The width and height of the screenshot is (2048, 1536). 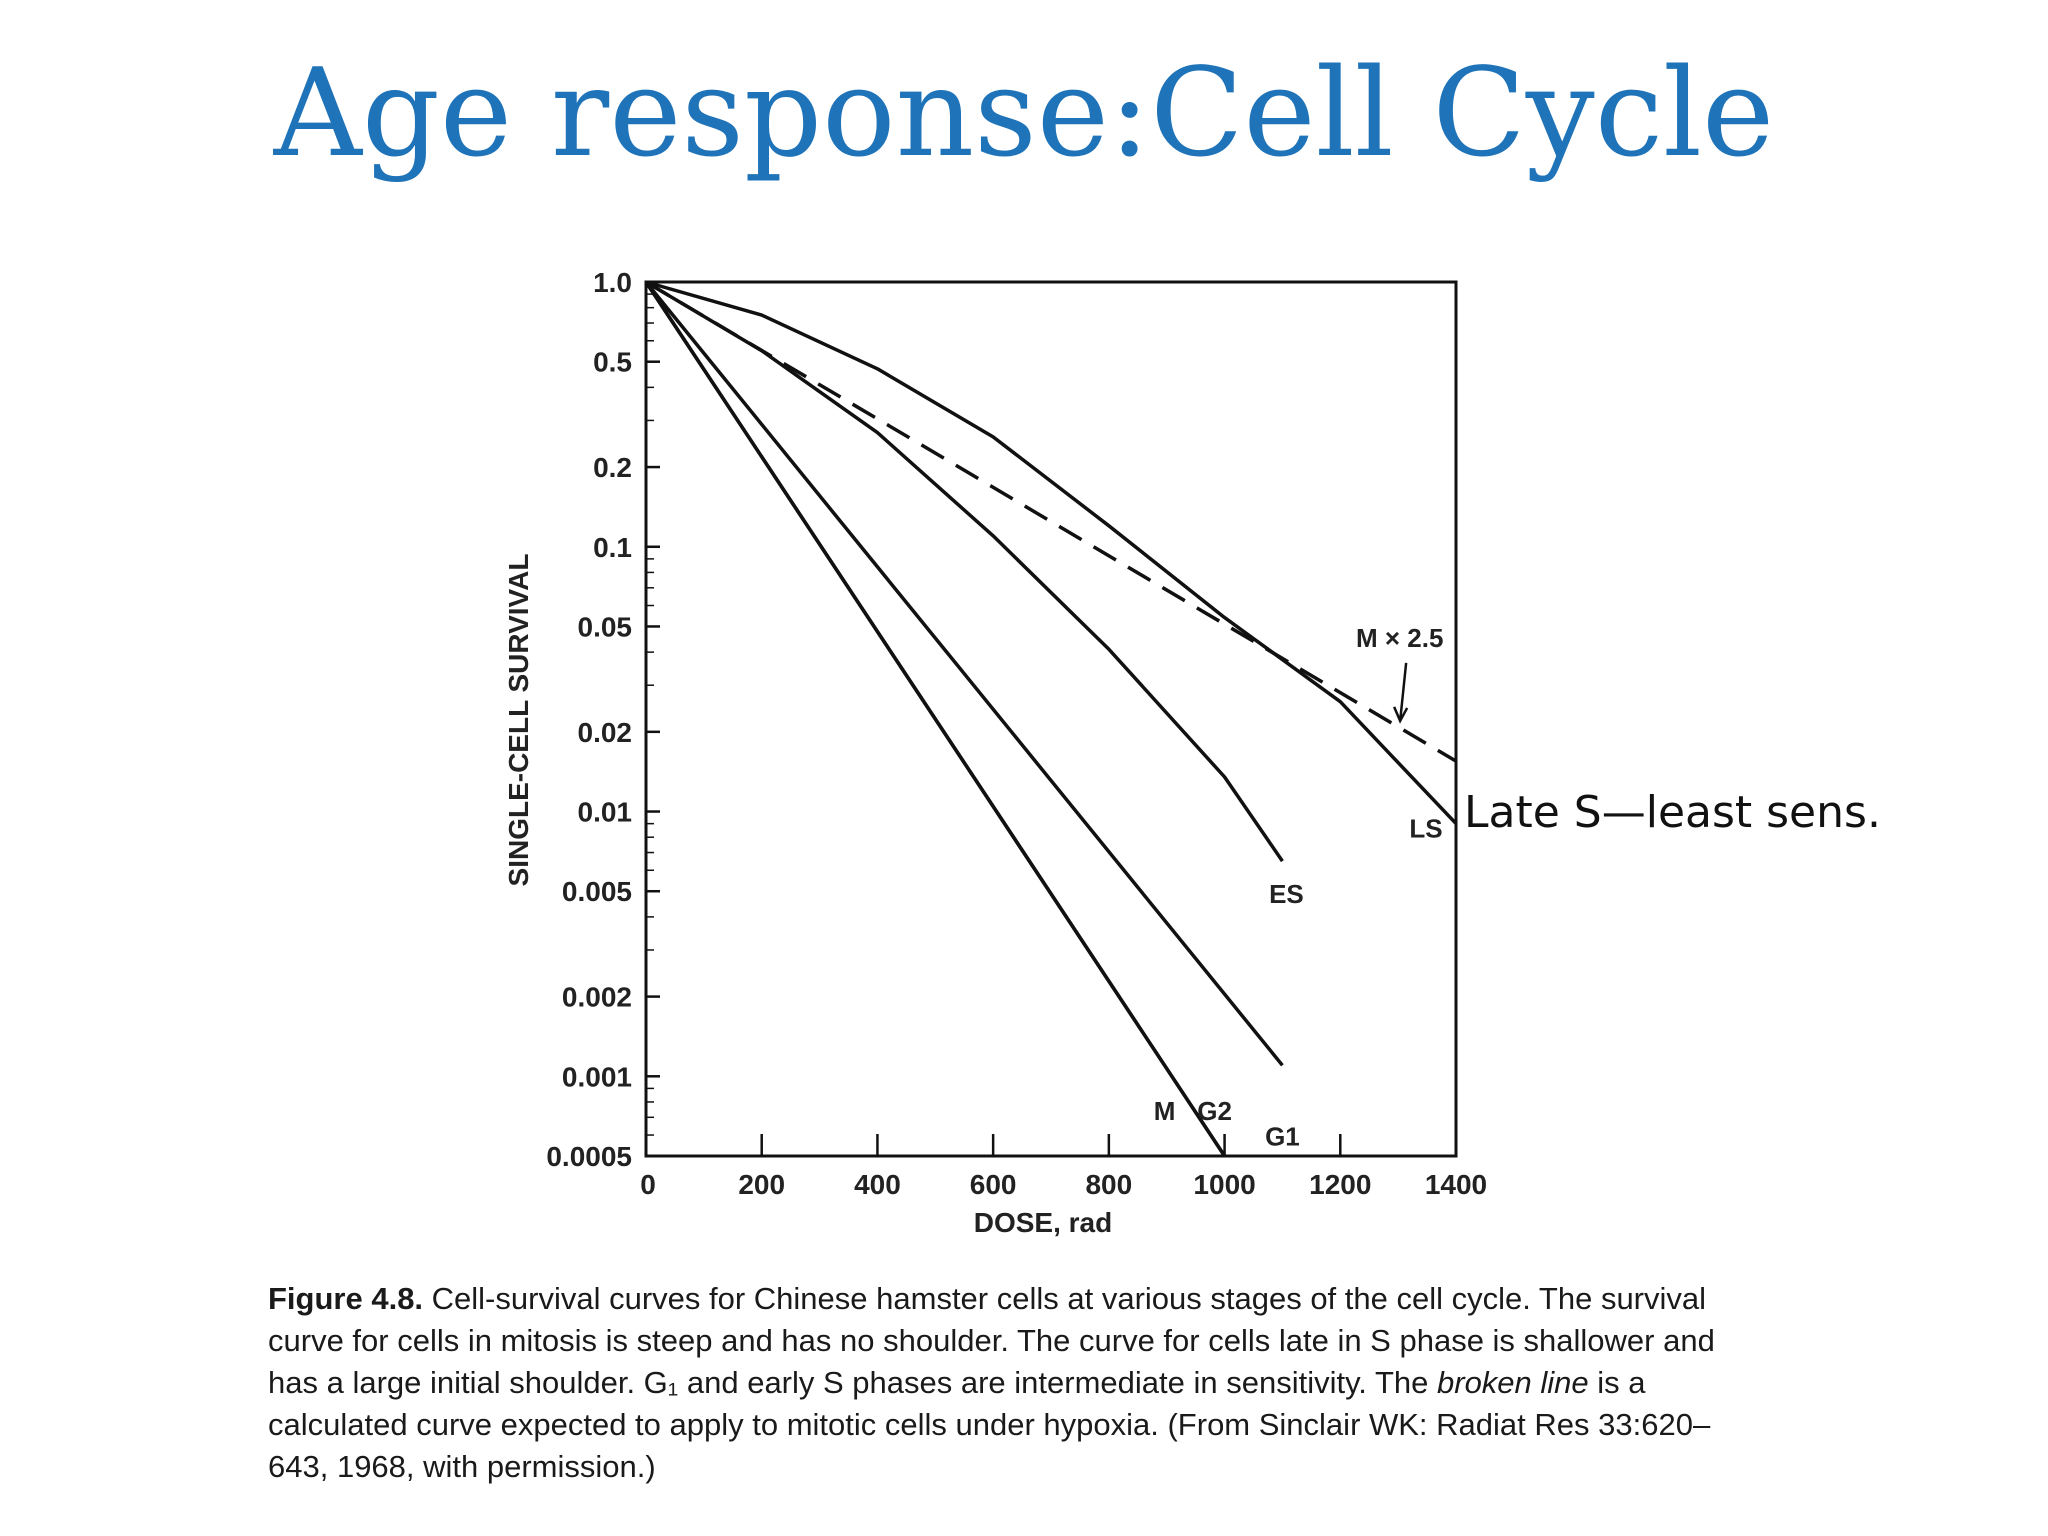 I want to click on x-tick-label-0: 0, so click(x=648, y=1184).